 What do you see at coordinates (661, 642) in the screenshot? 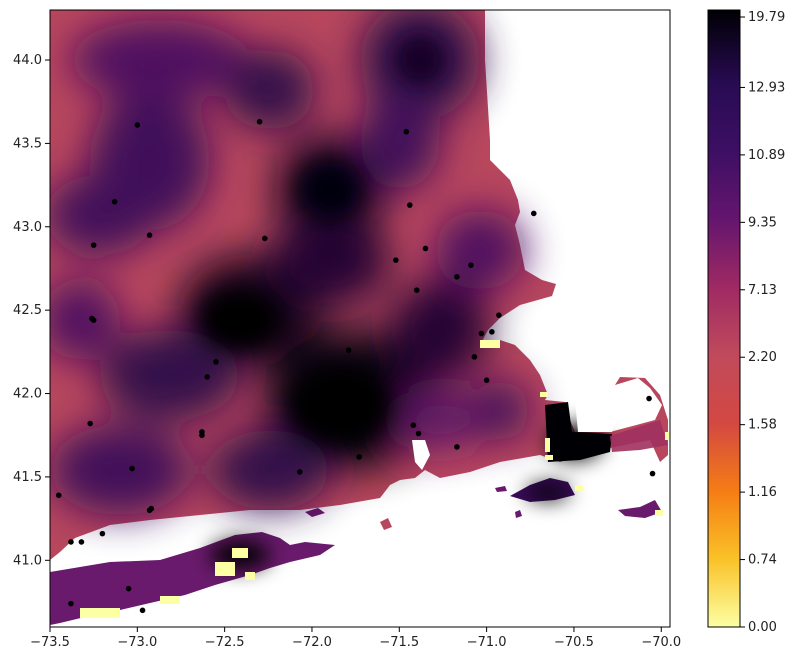
I see `x-tick-label: −70.0` at bounding box center [661, 642].